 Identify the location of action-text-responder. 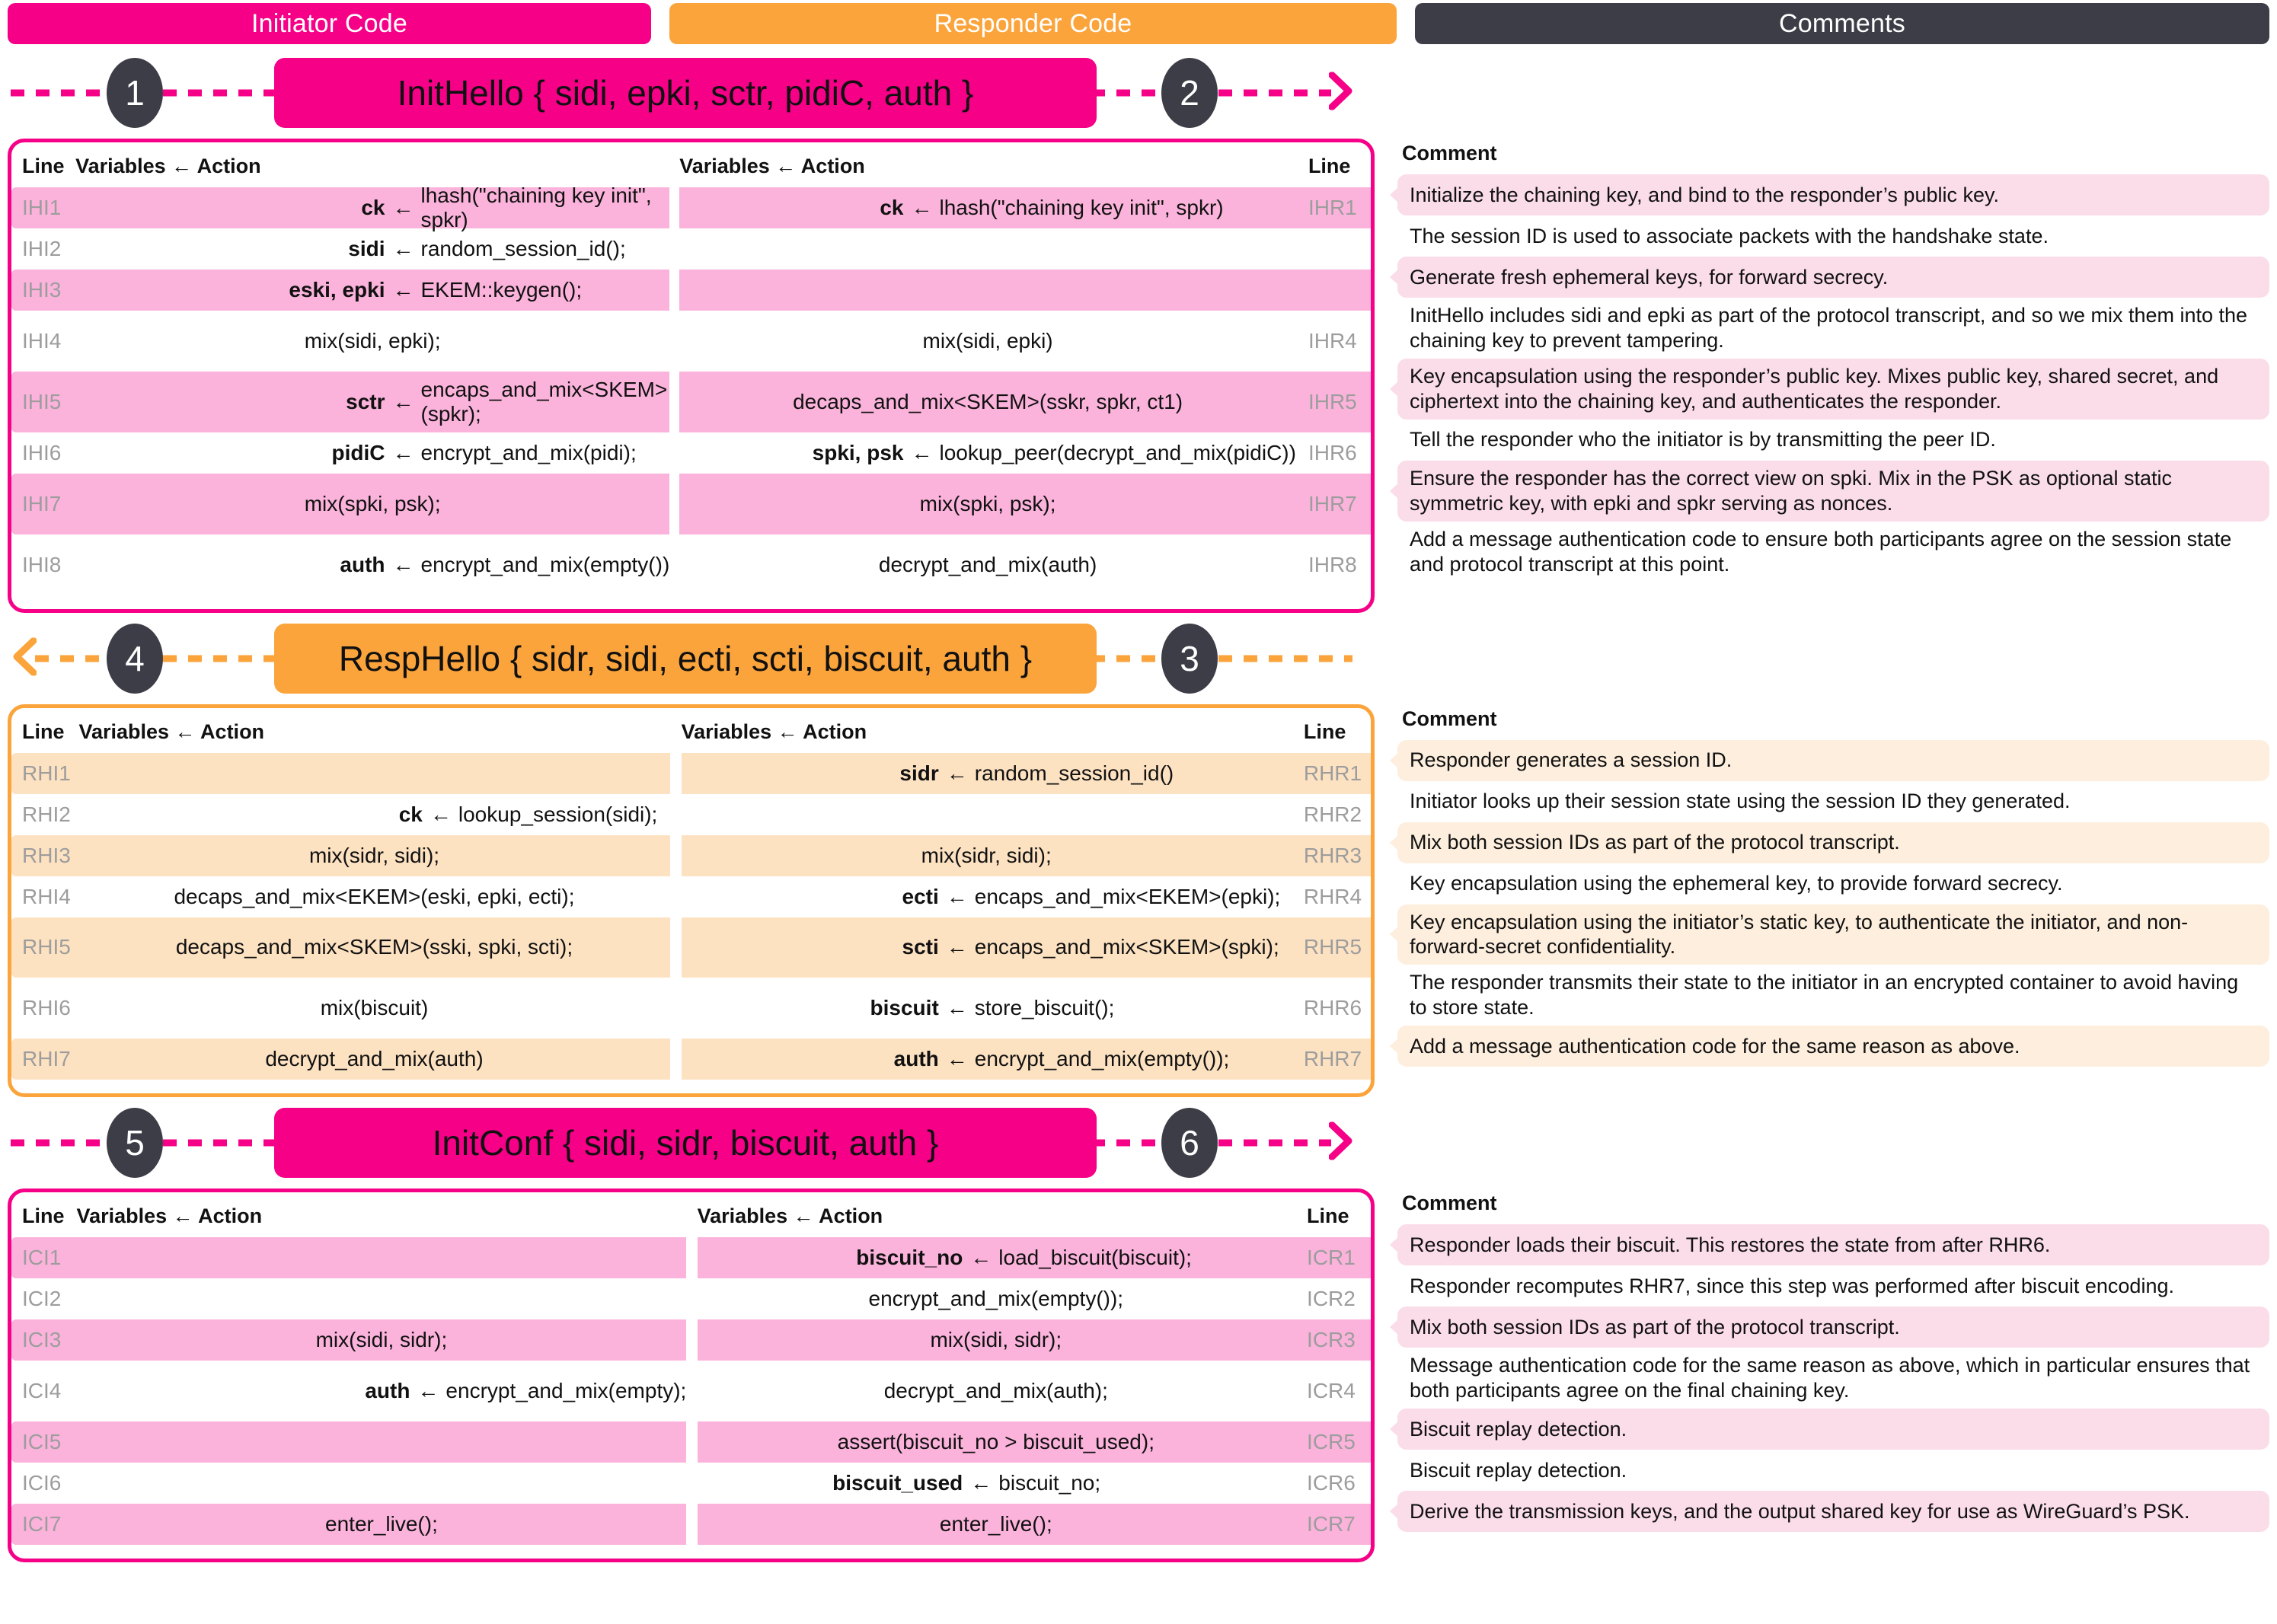
(1103, 249).